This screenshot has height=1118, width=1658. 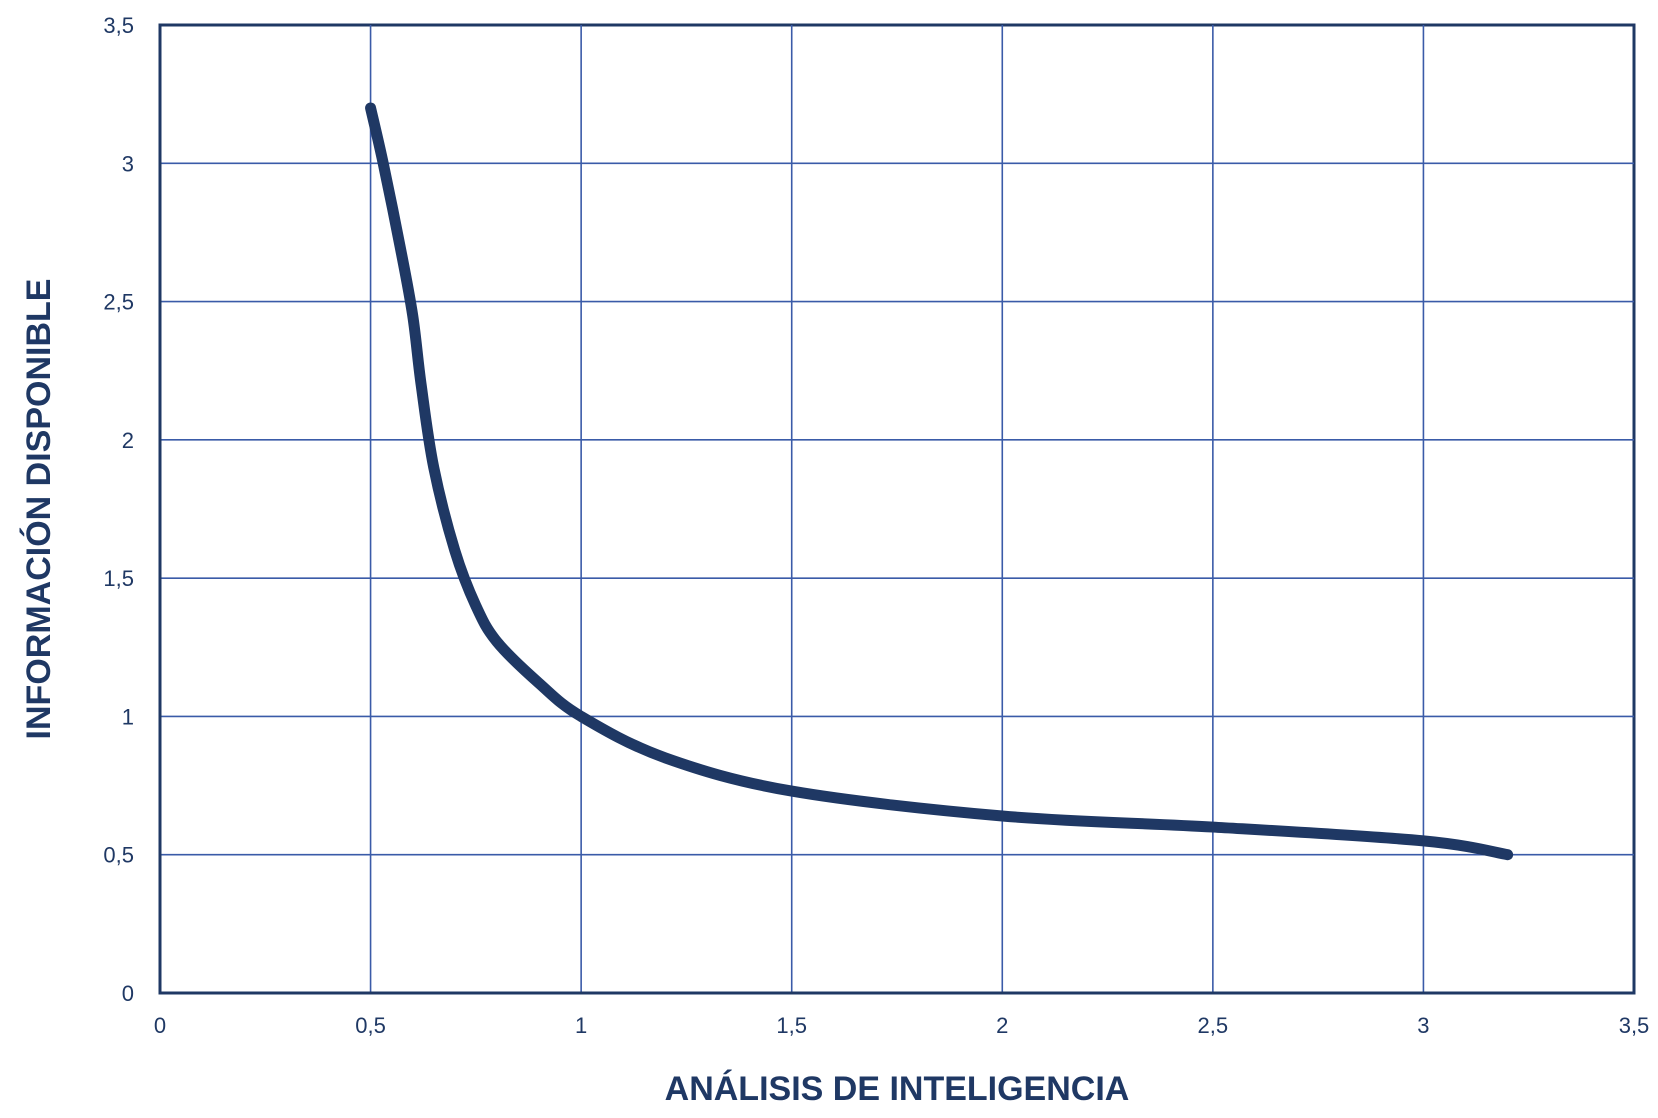 I want to click on x-tick-label: 1, so click(x=581, y=1025).